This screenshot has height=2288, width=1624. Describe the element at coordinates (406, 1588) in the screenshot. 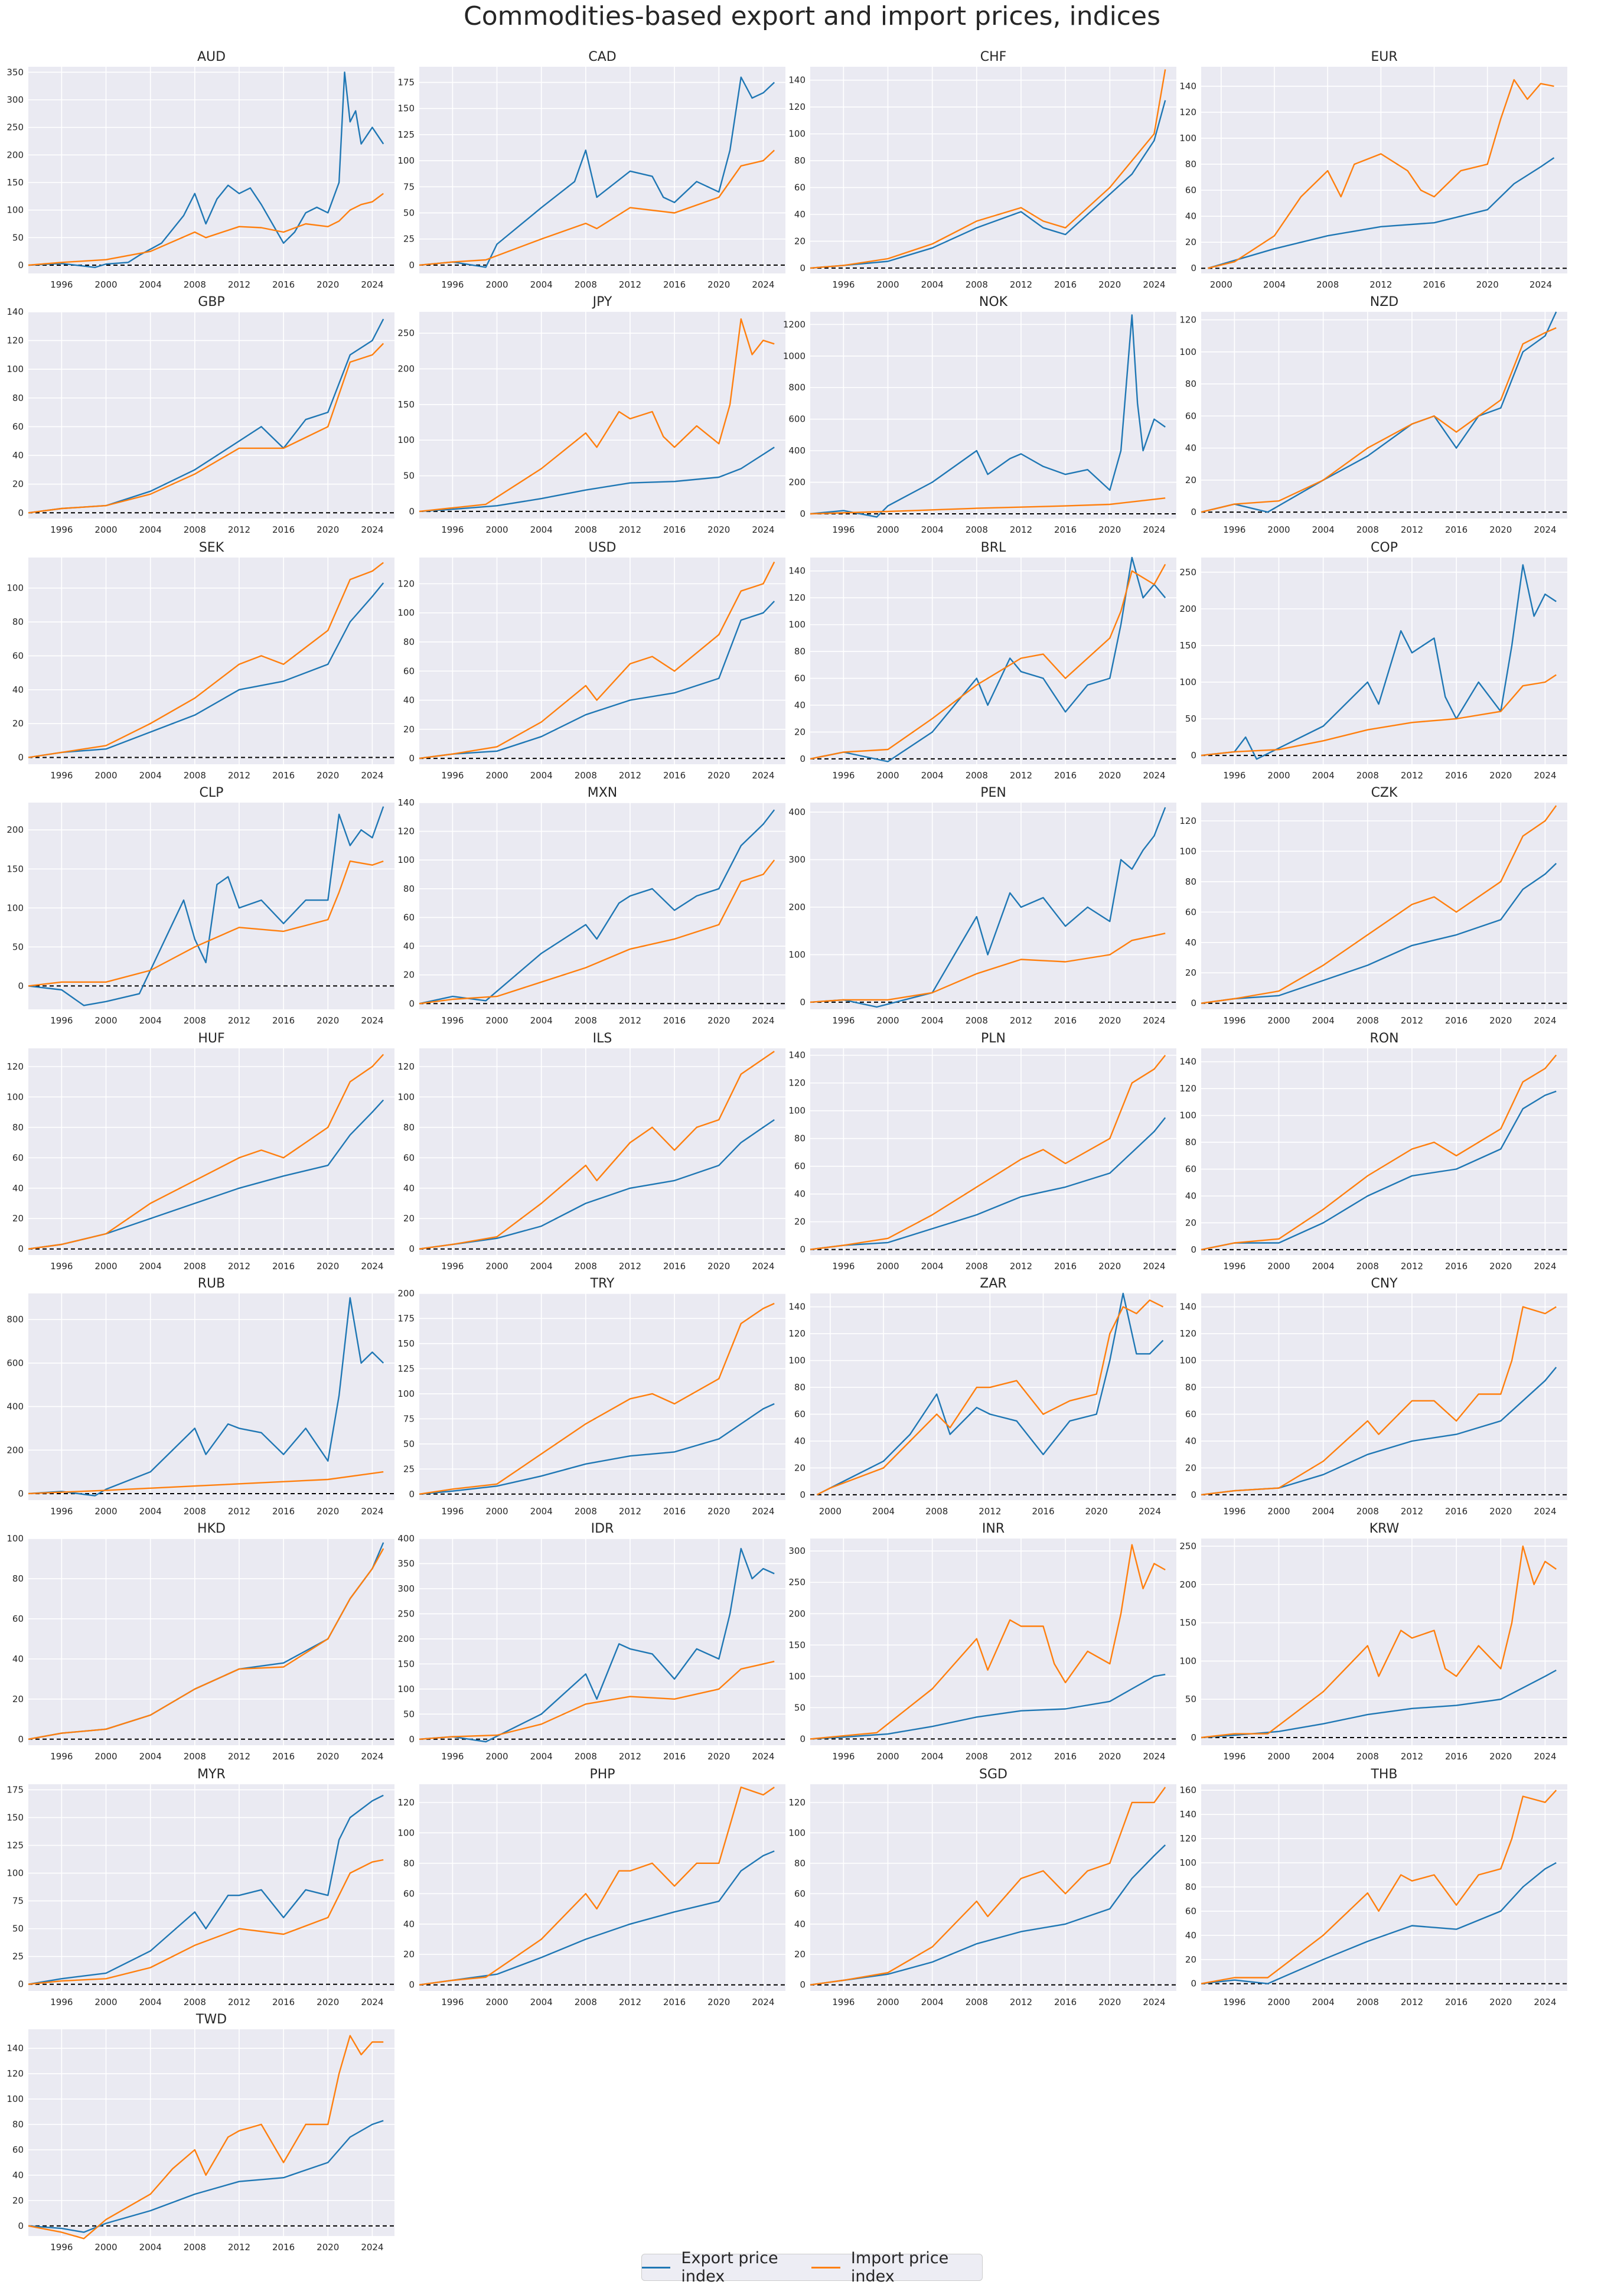

I see `y-tick-label: 300` at that location.